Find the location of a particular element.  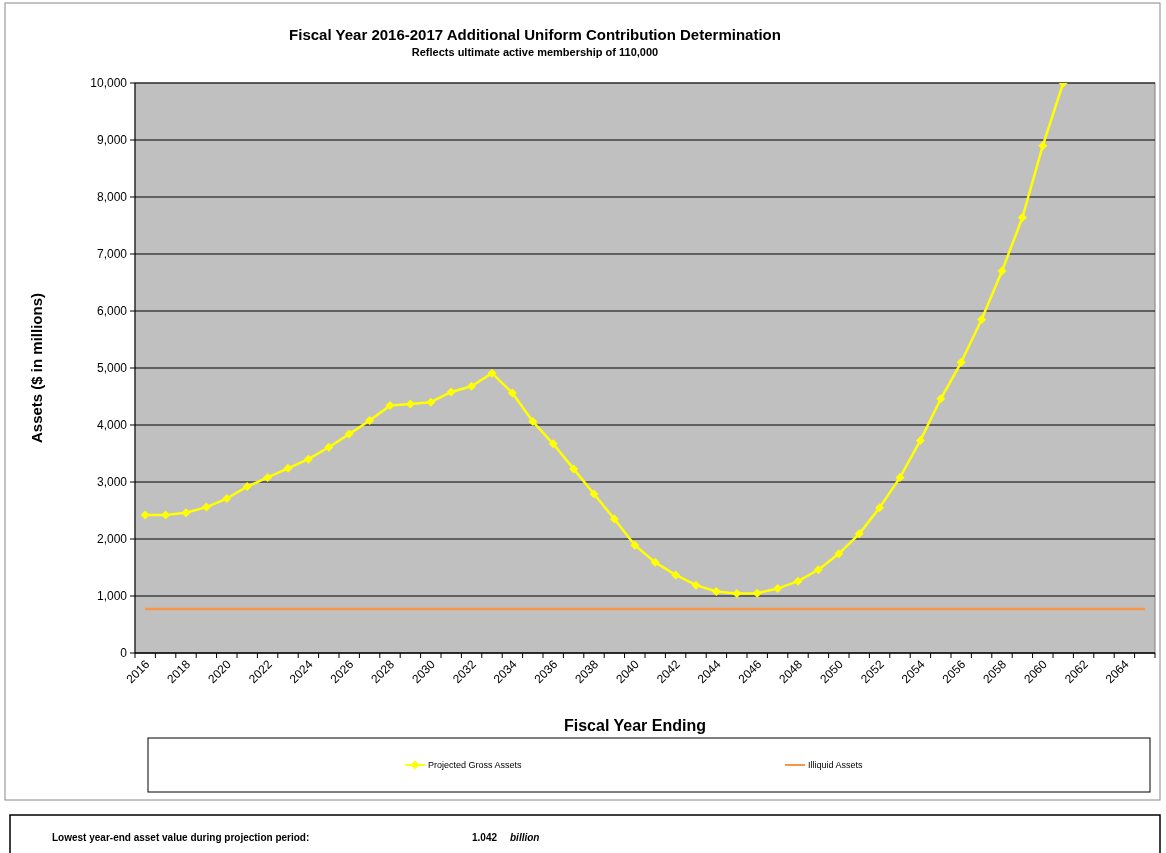

y-tick-label: 9,000 is located at coordinates (112, 140).